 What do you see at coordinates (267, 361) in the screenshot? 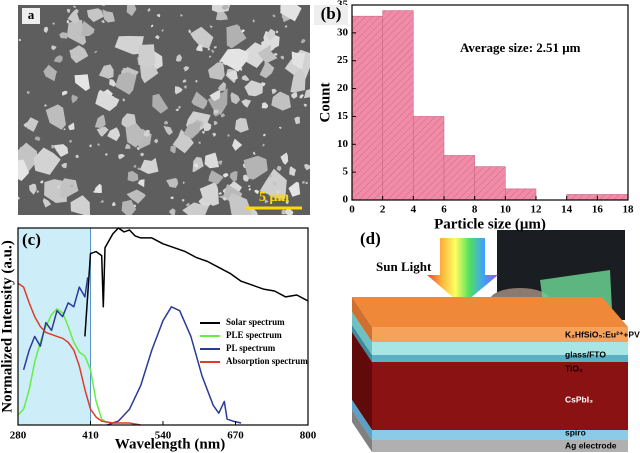
I see `legend-label: Absorption spectrum` at bounding box center [267, 361].